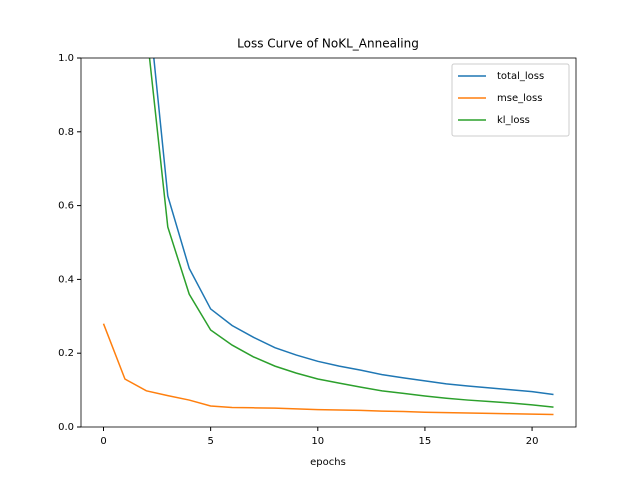 Image resolution: width=640 pixels, height=484 pixels. I want to click on y-tick-label: 0.6, so click(66, 206).